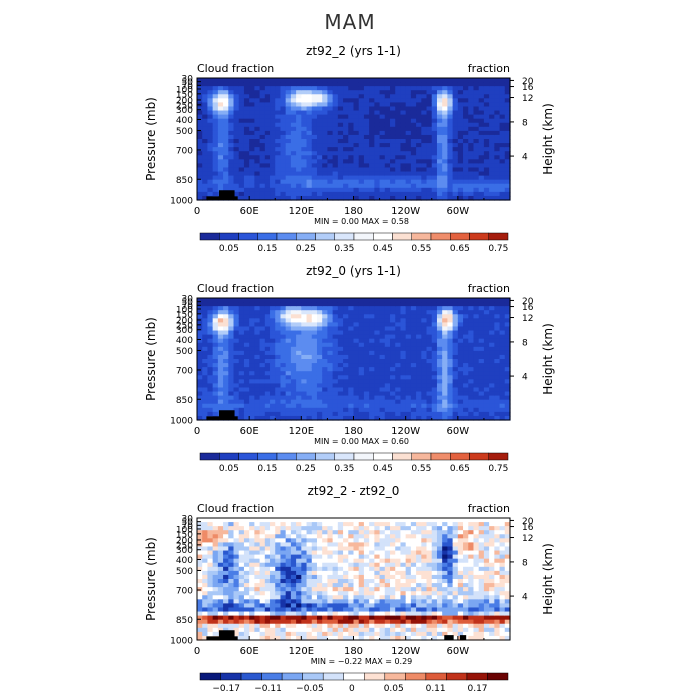 The height and width of the screenshot is (700, 700). Describe the element at coordinates (528, 302) in the screenshot. I see `right-tick-label: 20` at that location.